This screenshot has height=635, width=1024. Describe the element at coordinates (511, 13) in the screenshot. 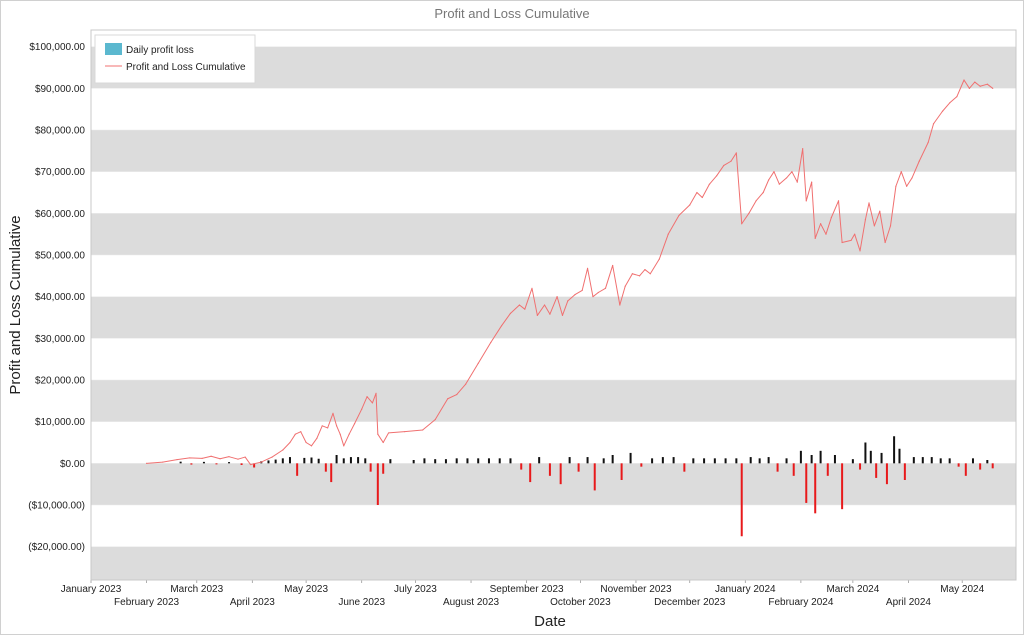

I see `chart-title: Profit and Loss Cumulative` at that location.